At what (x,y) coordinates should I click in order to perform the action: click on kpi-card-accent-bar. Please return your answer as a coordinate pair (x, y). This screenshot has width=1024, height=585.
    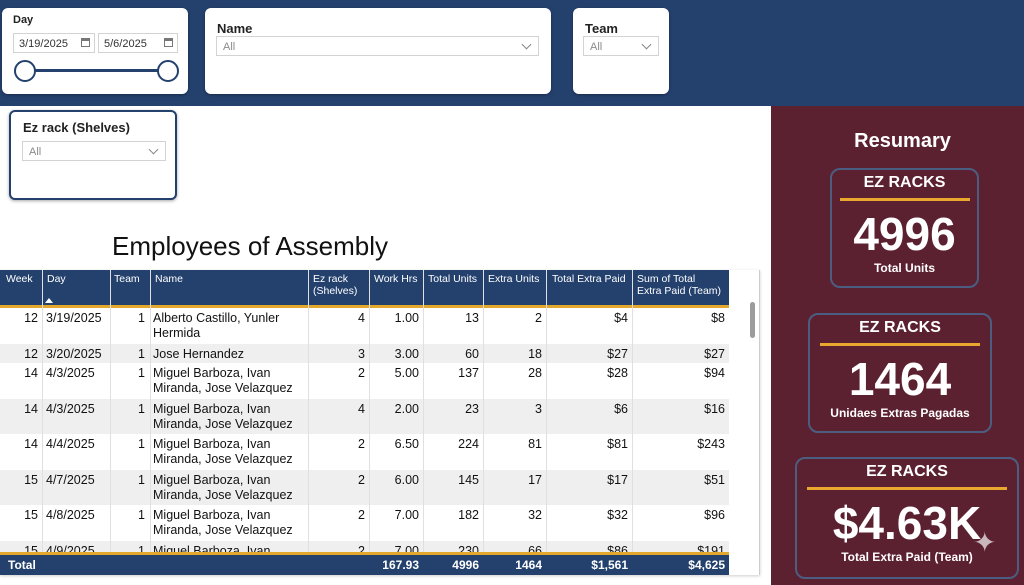
    Looking at the image, I should click on (900, 344).